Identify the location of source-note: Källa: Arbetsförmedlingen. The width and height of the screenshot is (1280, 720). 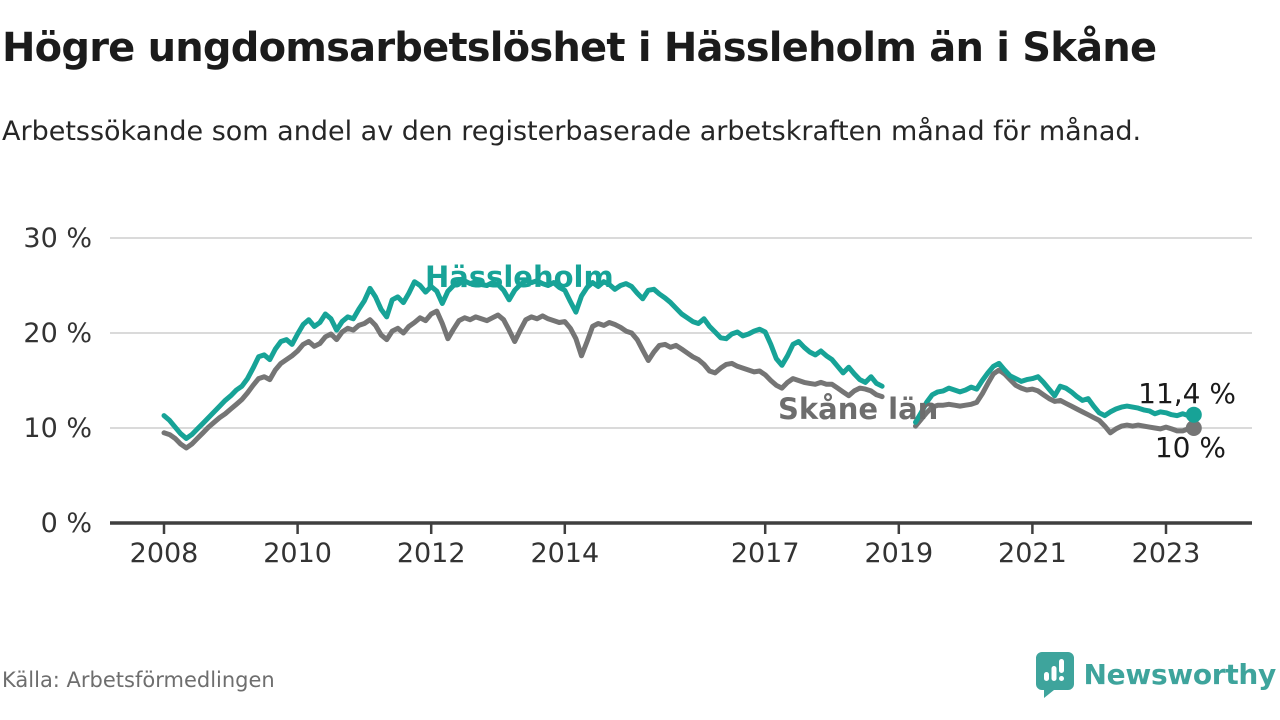
(138, 680).